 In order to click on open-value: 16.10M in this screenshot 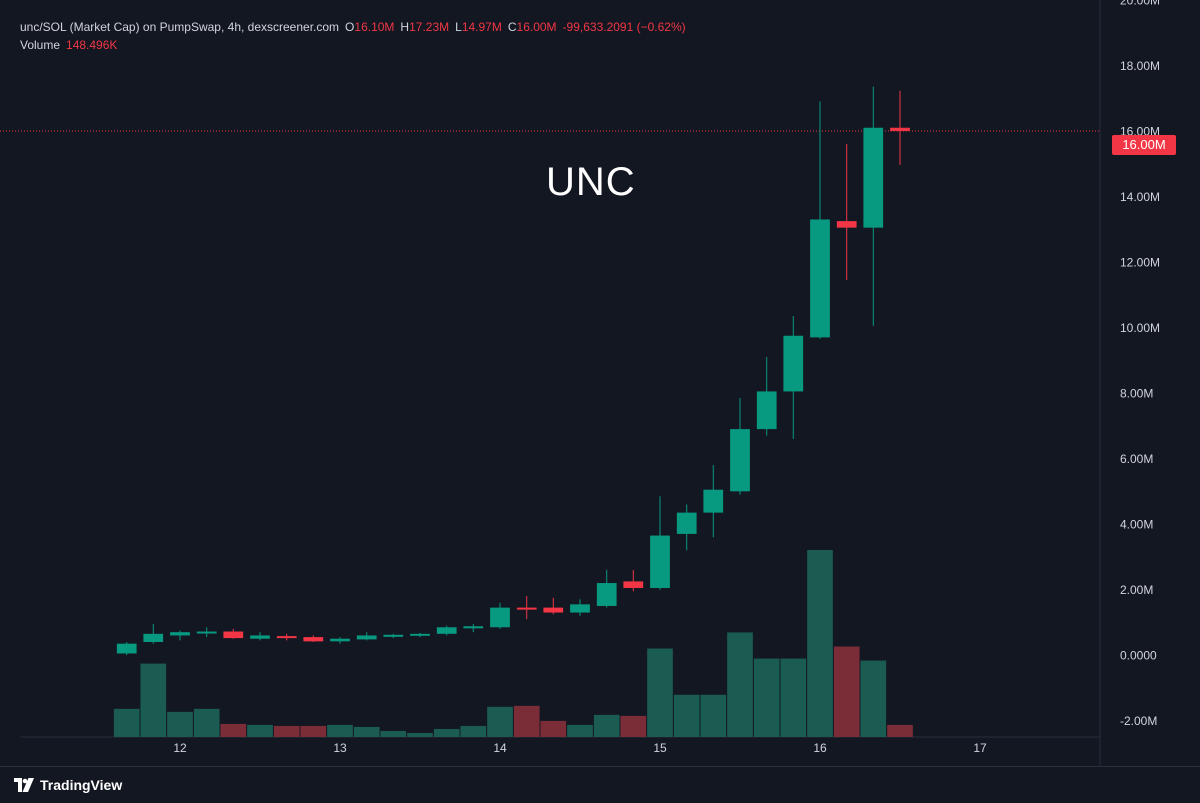, I will do `click(374, 27)`.